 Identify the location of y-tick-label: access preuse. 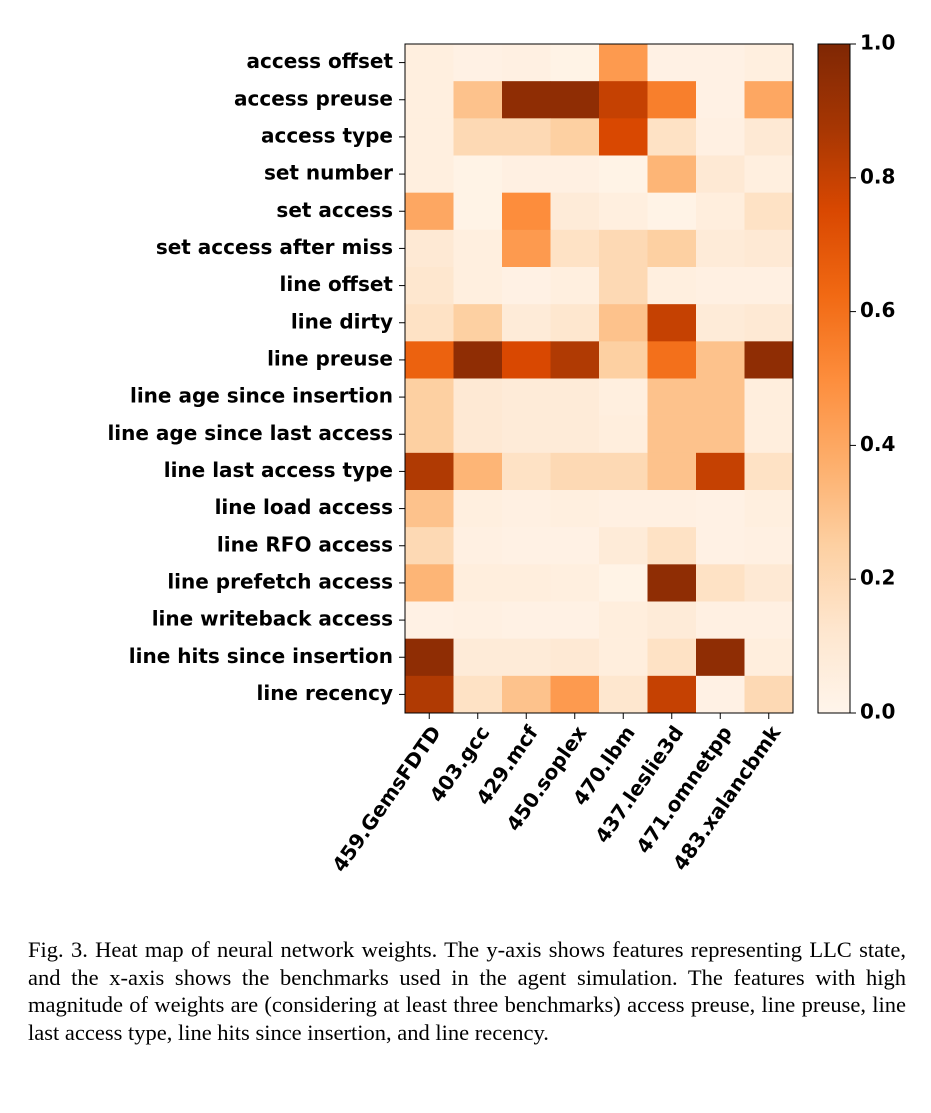
(313, 98).